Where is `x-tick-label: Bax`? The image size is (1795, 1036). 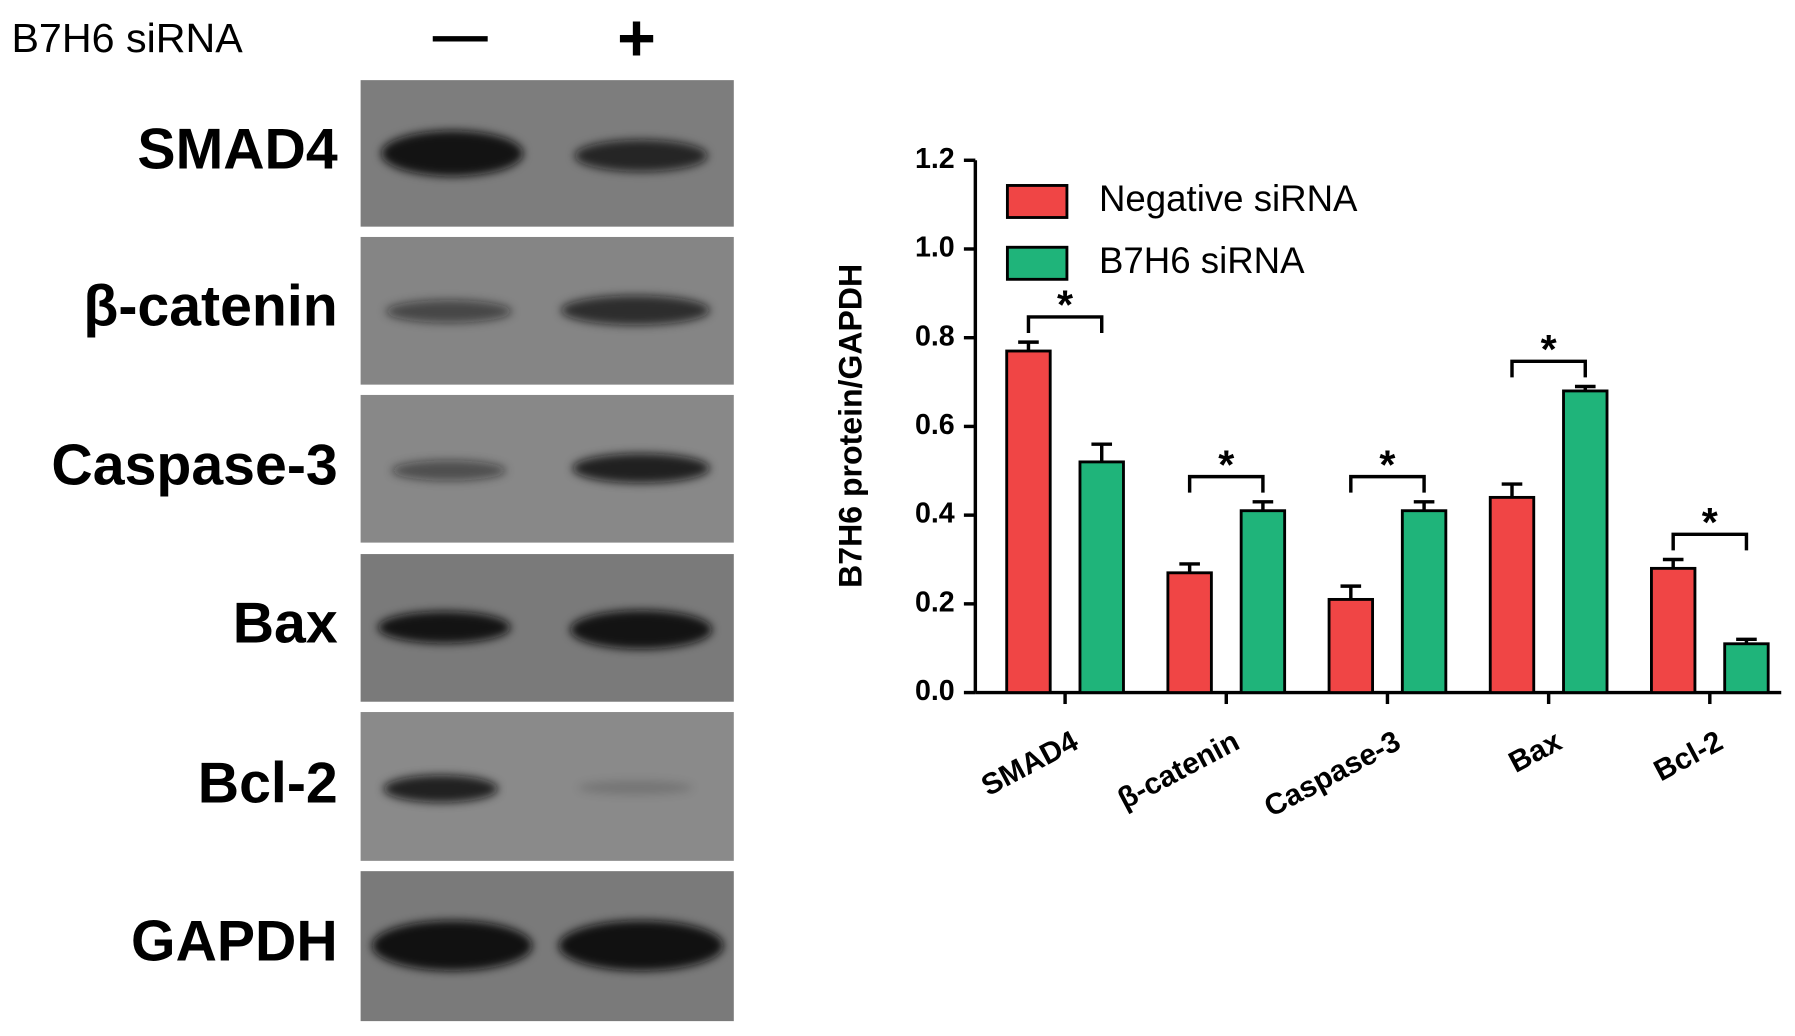
x-tick-label: Bax is located at coordinates (1535, 751).